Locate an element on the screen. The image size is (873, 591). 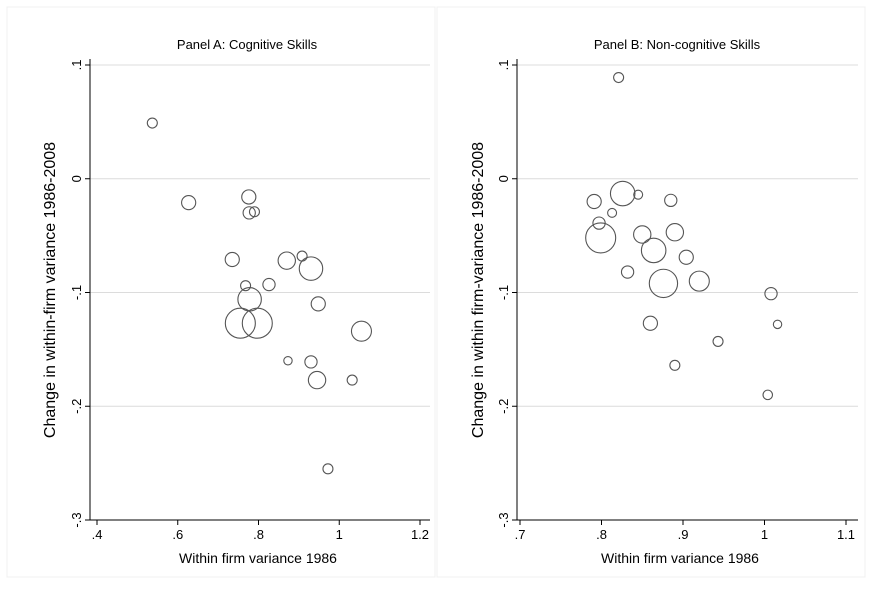
panel-a-x-ticks: .4 .6 .8 1 1.2 is located at coordinates (260, 531).